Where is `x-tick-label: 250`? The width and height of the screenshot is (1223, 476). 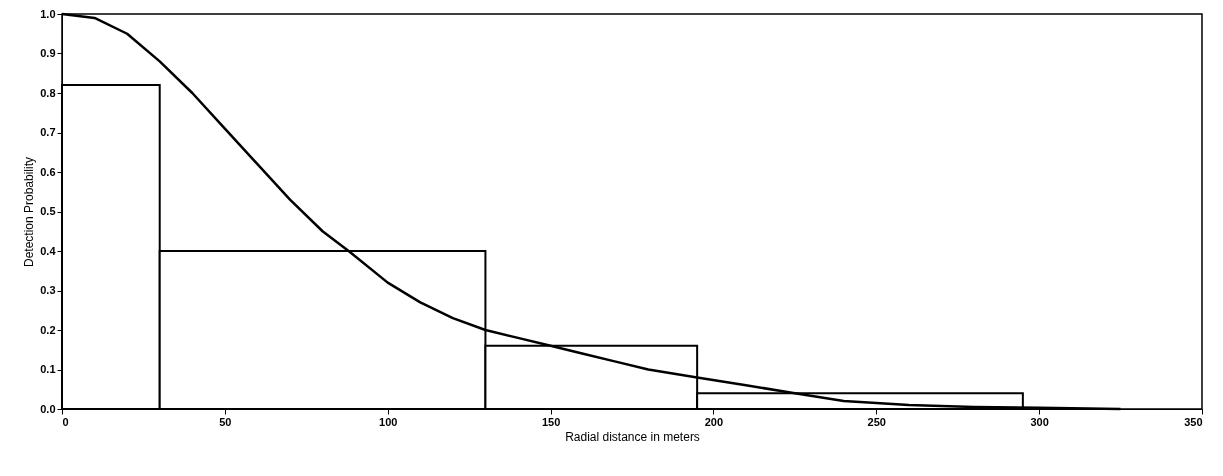 x-tick-label: 250 is located at coordinates (876, 421).